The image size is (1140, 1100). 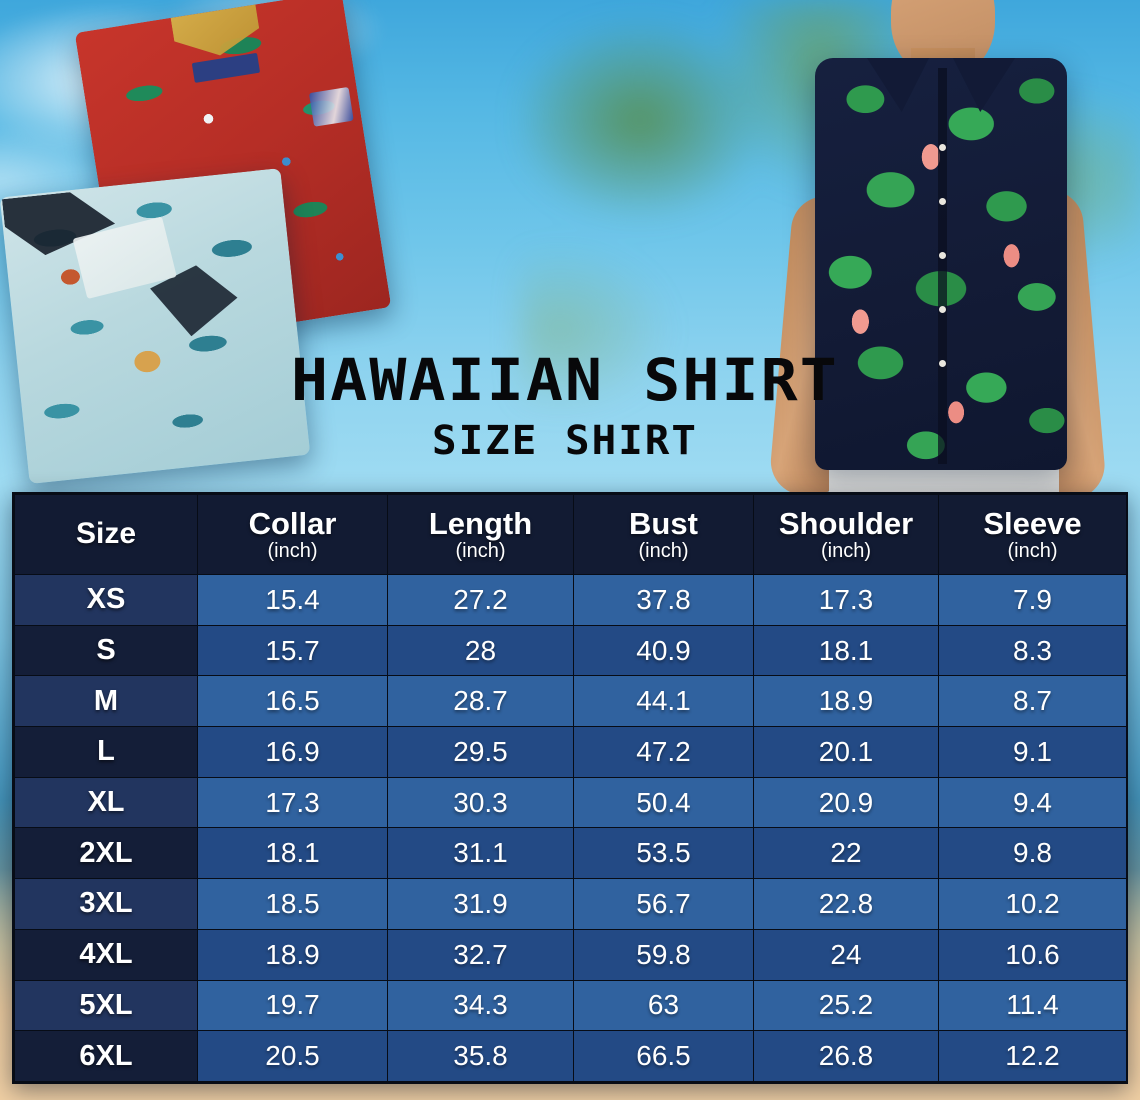 I want to click on table-cell-sleeve: 9.1, so click(x=1032, y=752).